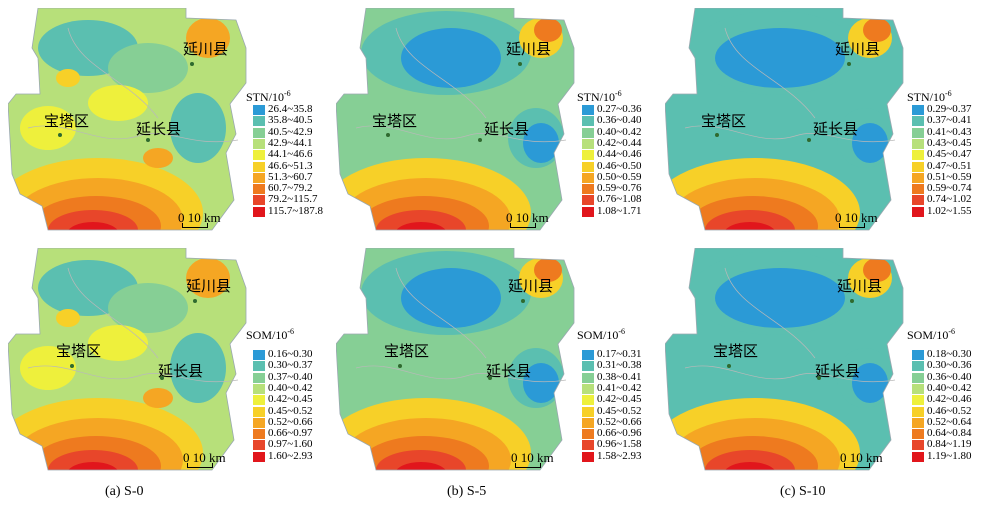 This screenshot has width=1000, height=507. Describe the element at coordinates (949, 142) in the screenshot. I see `legend-label: 0.43~0.45` at that location.